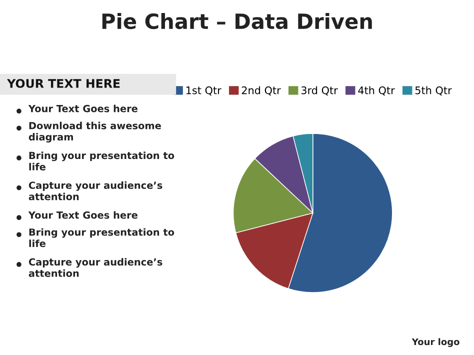 The image size is (474, 355). Describe the element at coordinates (237, 21) in the screenshot. I see `chart-title: Pie Chart – Data Driven` at that location.